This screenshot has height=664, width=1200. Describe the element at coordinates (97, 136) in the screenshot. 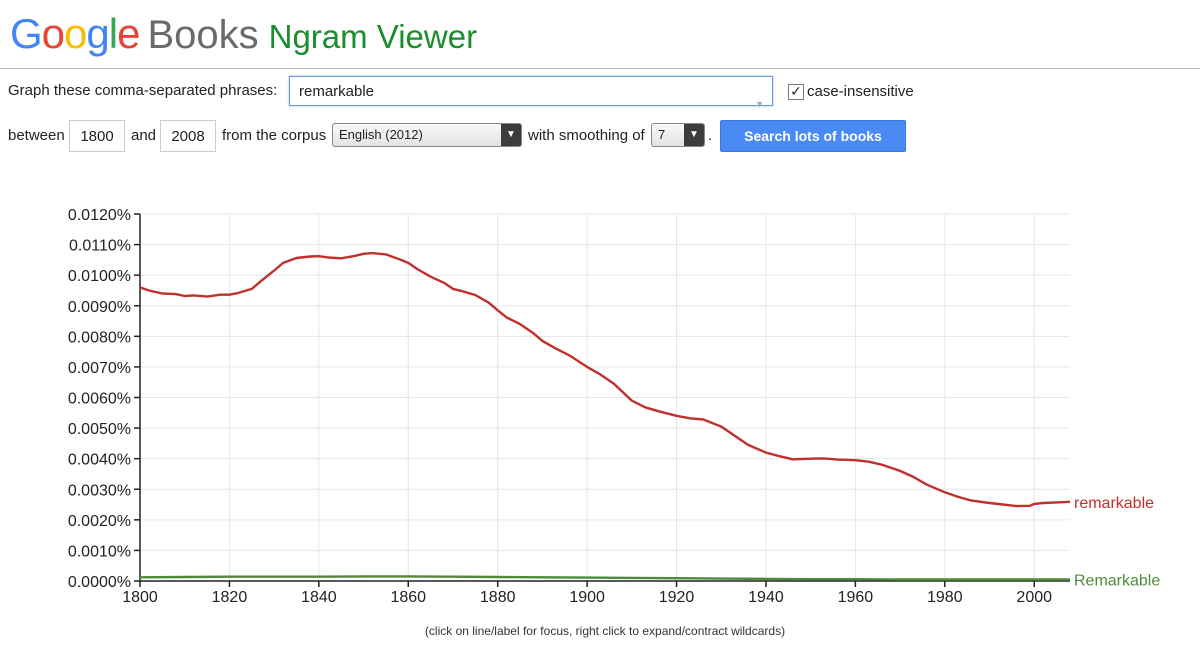

I see `start-year-input: 1800` at that location.